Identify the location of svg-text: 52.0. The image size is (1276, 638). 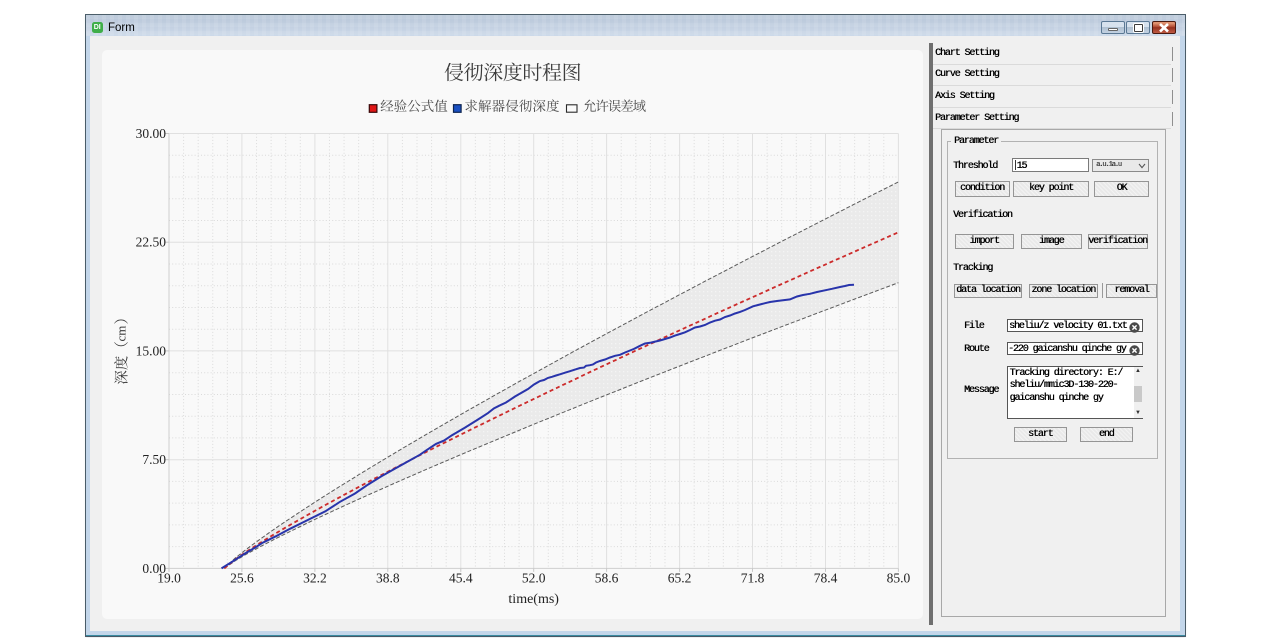
(534, 578).